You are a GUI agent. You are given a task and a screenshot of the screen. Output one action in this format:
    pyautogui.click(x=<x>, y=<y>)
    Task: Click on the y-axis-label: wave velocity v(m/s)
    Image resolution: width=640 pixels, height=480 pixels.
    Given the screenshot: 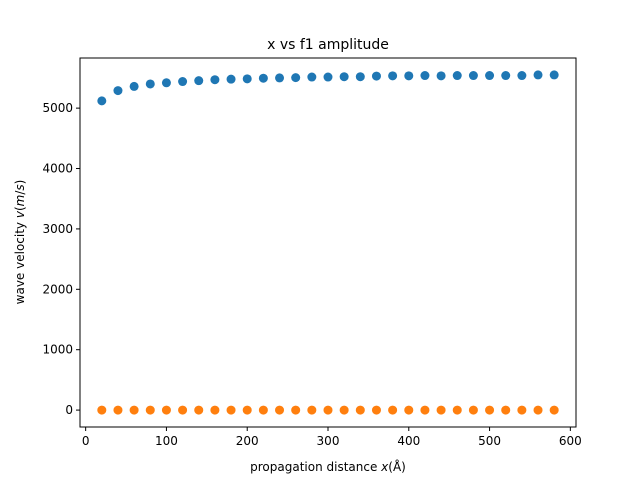 What is the action you would take?
    pyautogui.click(x=20, y=242)
    